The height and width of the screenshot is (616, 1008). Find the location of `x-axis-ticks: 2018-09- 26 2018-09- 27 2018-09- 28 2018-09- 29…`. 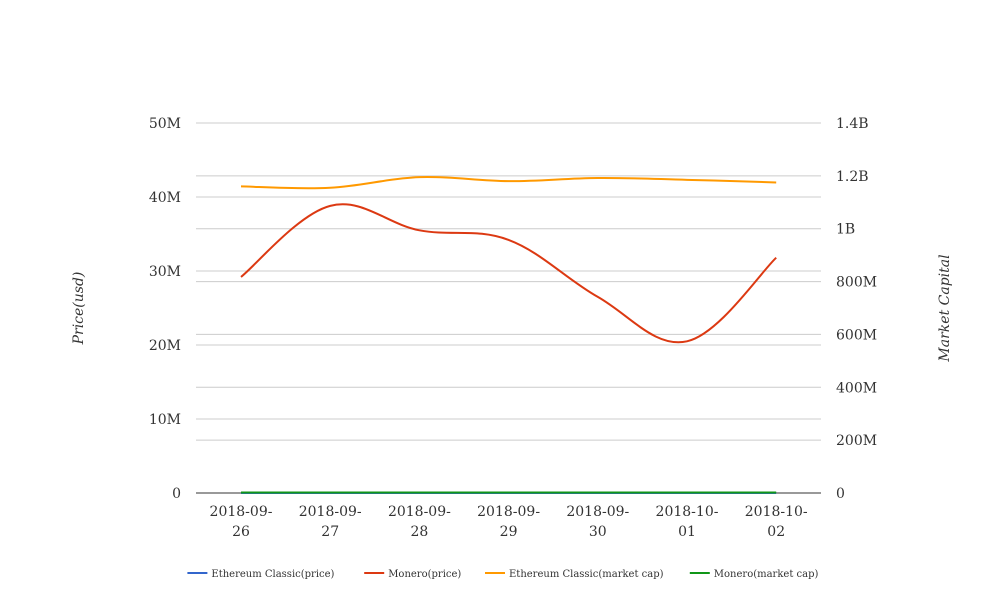

x-axis-ticks: 2018-09- 26 2018-09- 27 2018-09- 28 2018-09- 29… is located at coordinates (509, 522).